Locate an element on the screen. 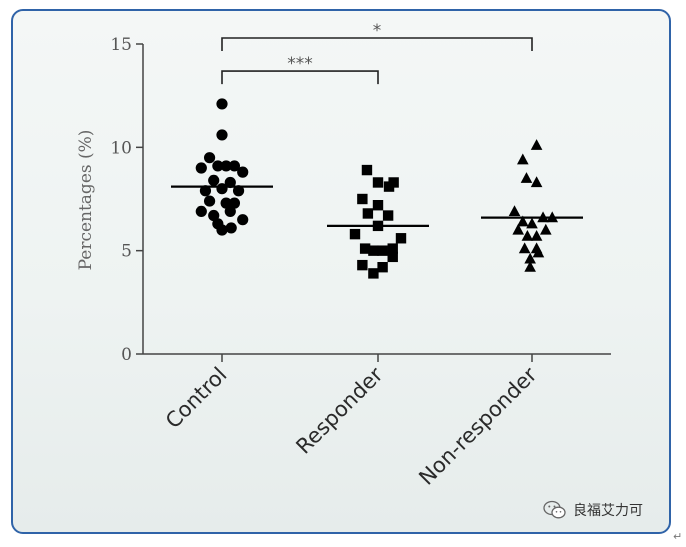  watermark-text: 良福艾力可 is located at coordinates (608, 511).